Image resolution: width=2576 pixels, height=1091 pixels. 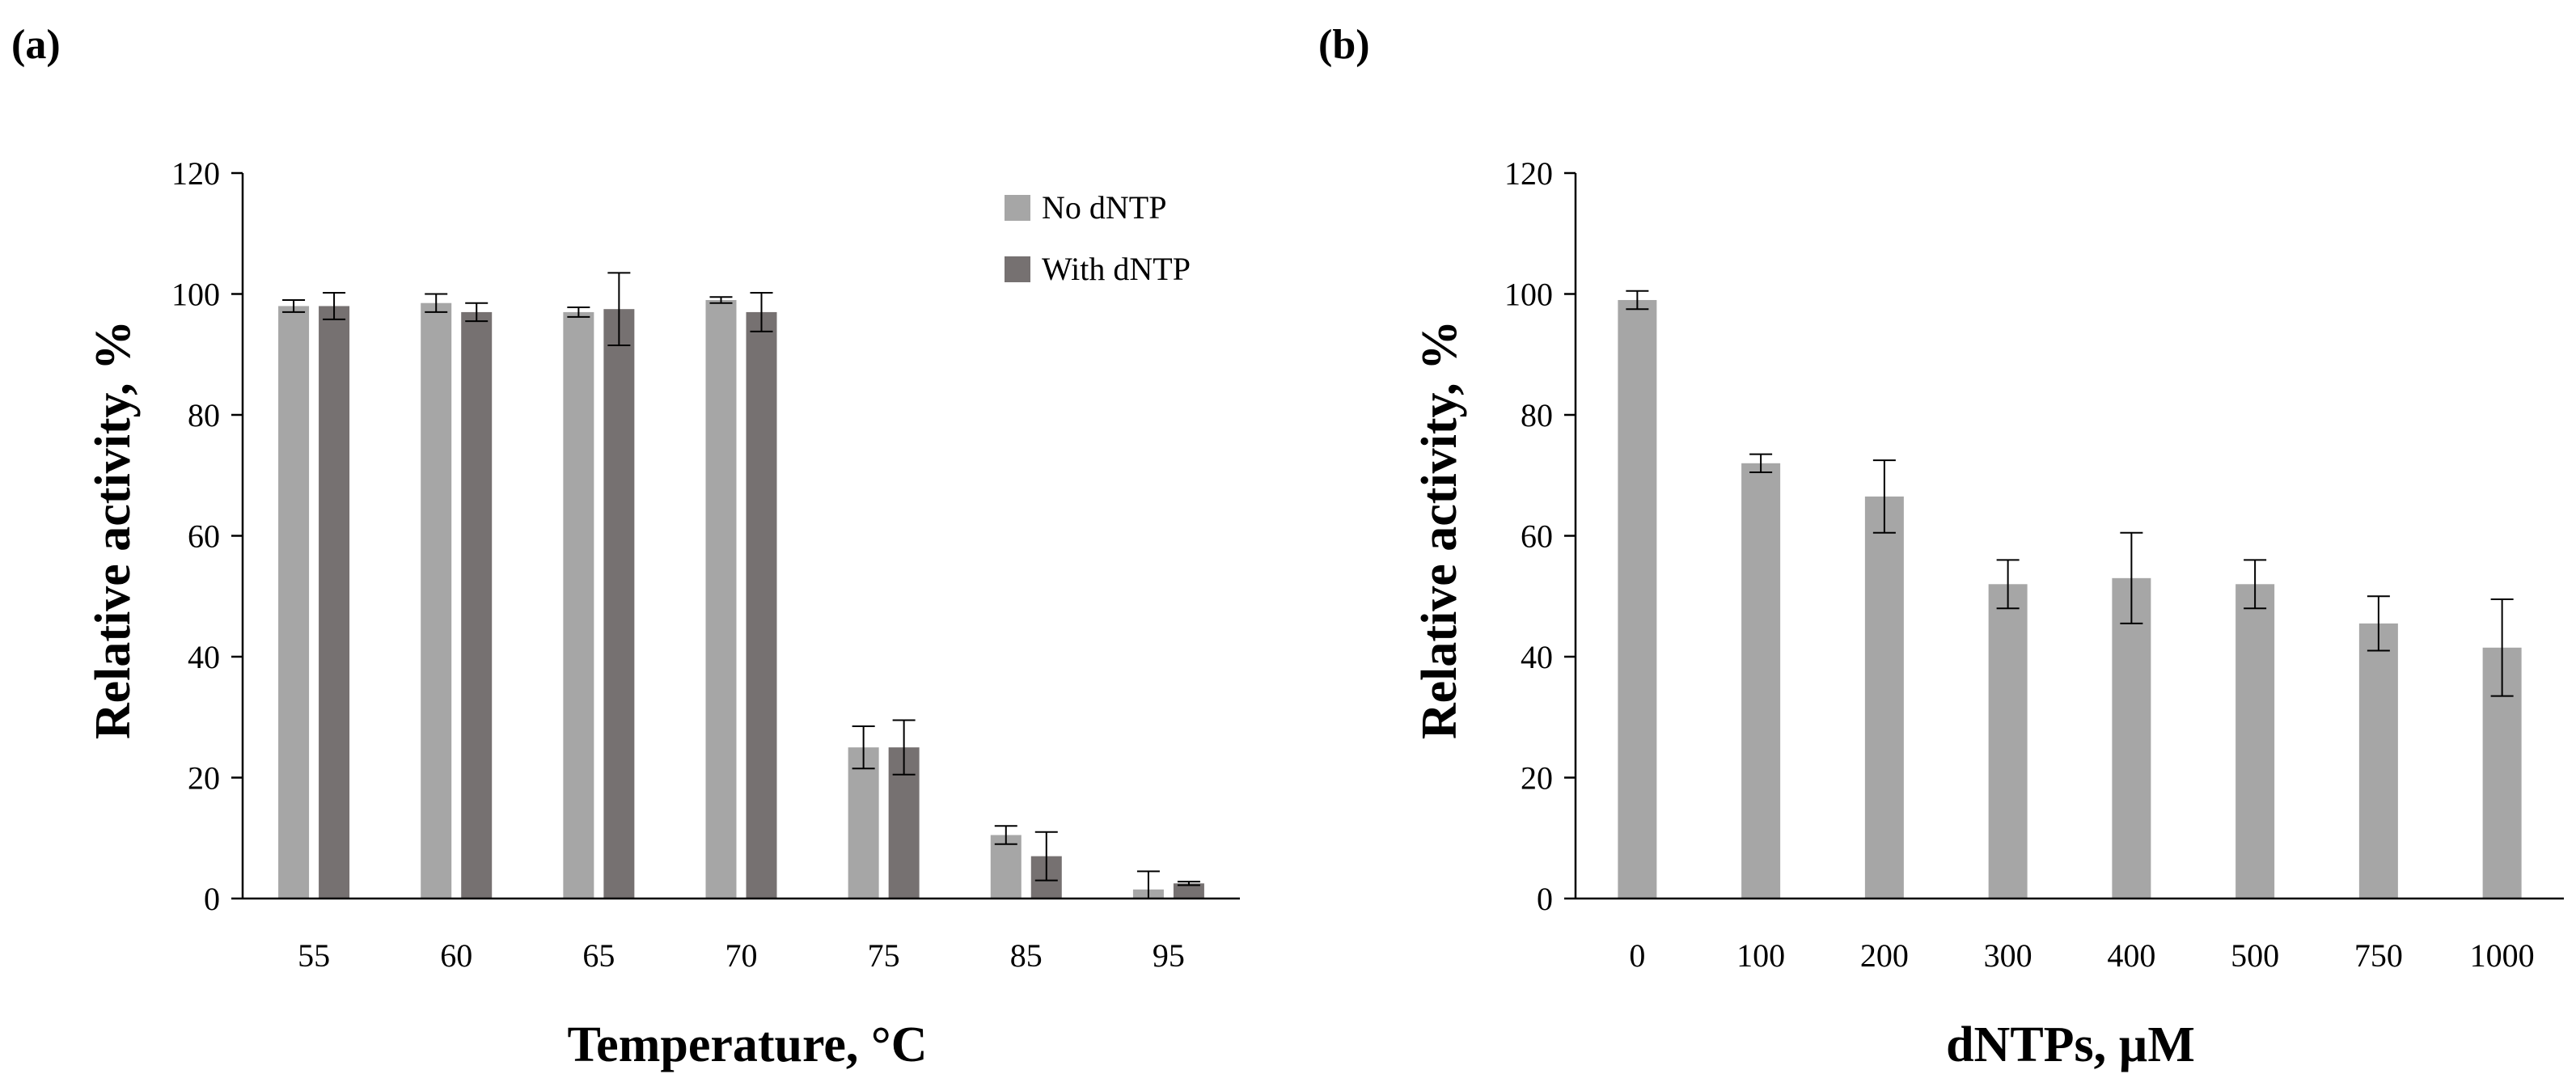 I want to click on x-tick-label: 0, so click(x=1637, y=956).